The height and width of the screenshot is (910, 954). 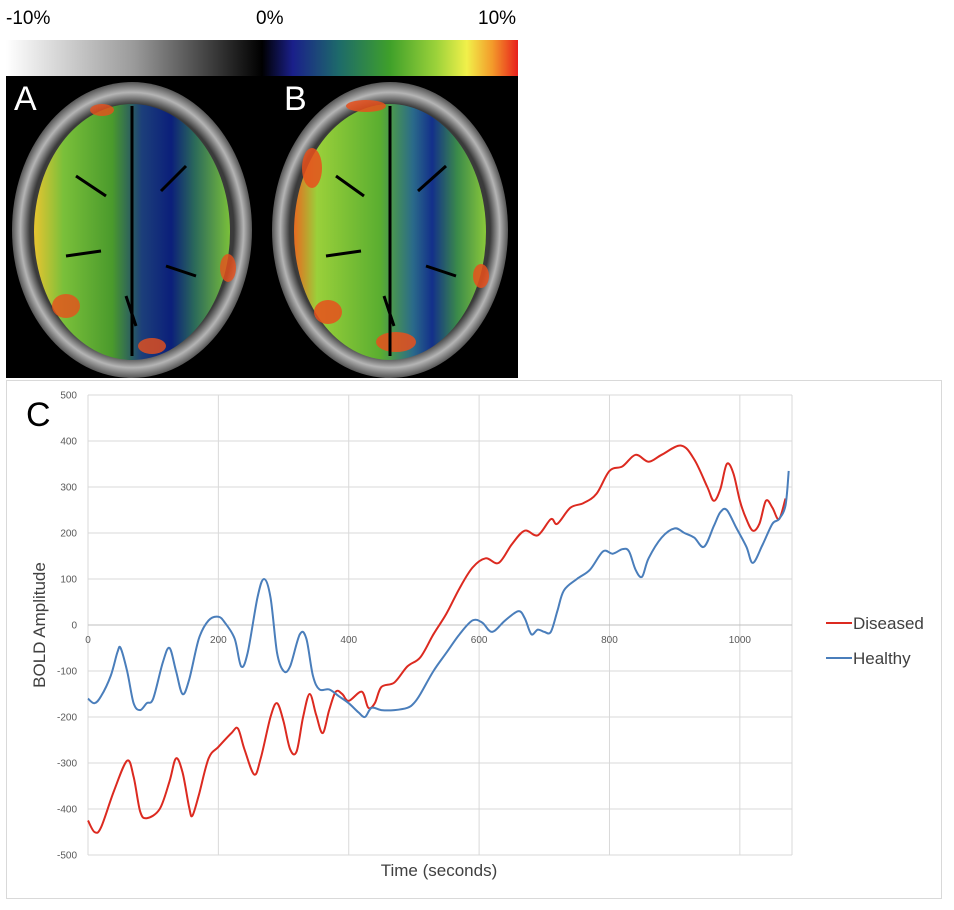 What do you see at coordinates (68, 534) in the screenshot?
I see `y-tick-label: 200` at bounding box center [68, 534].